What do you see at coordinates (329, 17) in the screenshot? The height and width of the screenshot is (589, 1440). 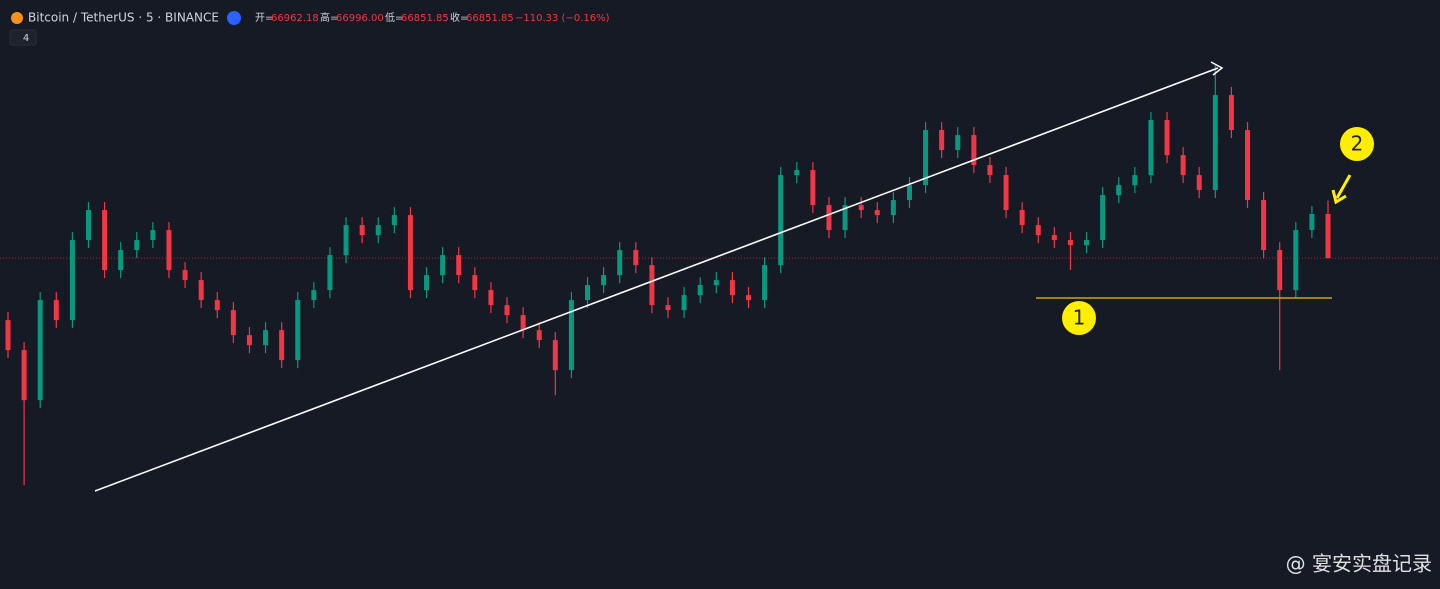 I see `legend-label: 高=` at bounding box center [329, 17].